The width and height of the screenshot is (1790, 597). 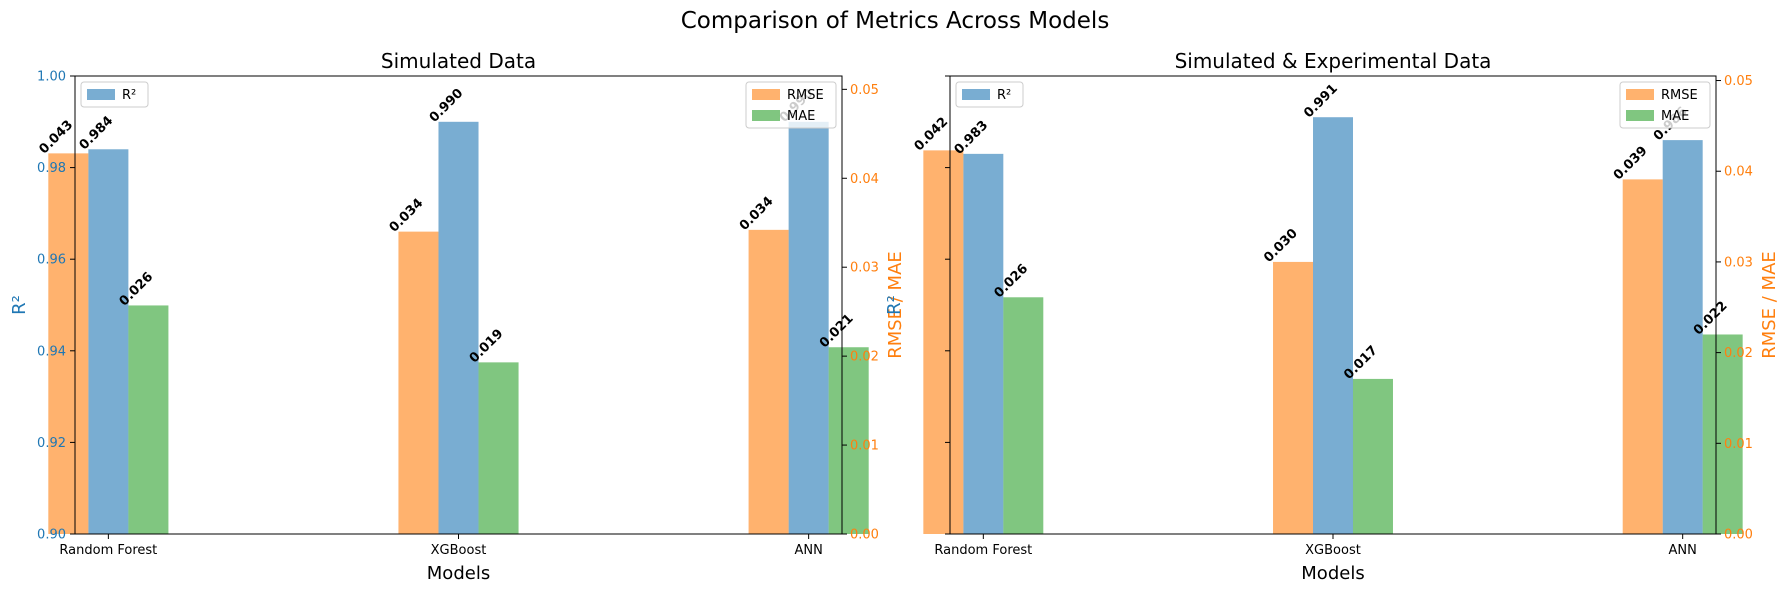 What do you see at coordinates (57, 138) in the screenshot?
I see `data-label-rmse-1: 0.043` at bounding box center [57, 138].